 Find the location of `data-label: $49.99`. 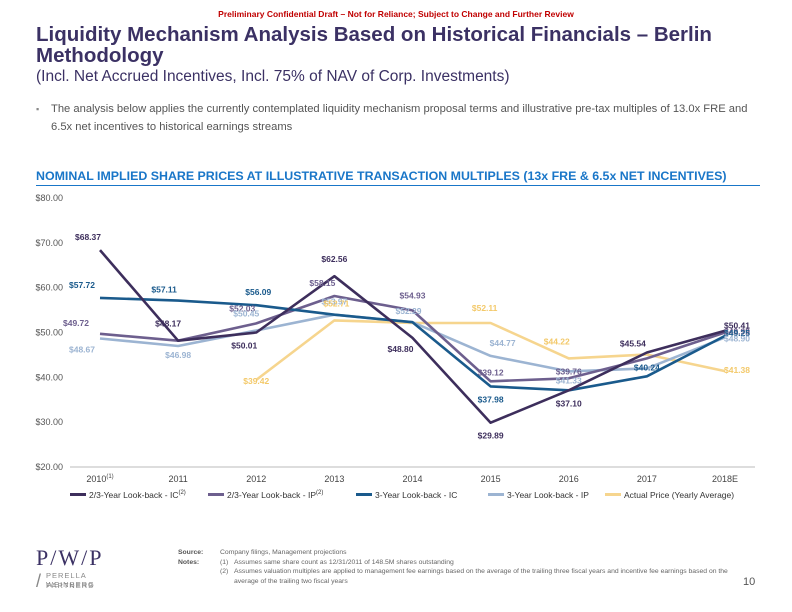

data-label: $49.99 is located at coordinates (737, 332).